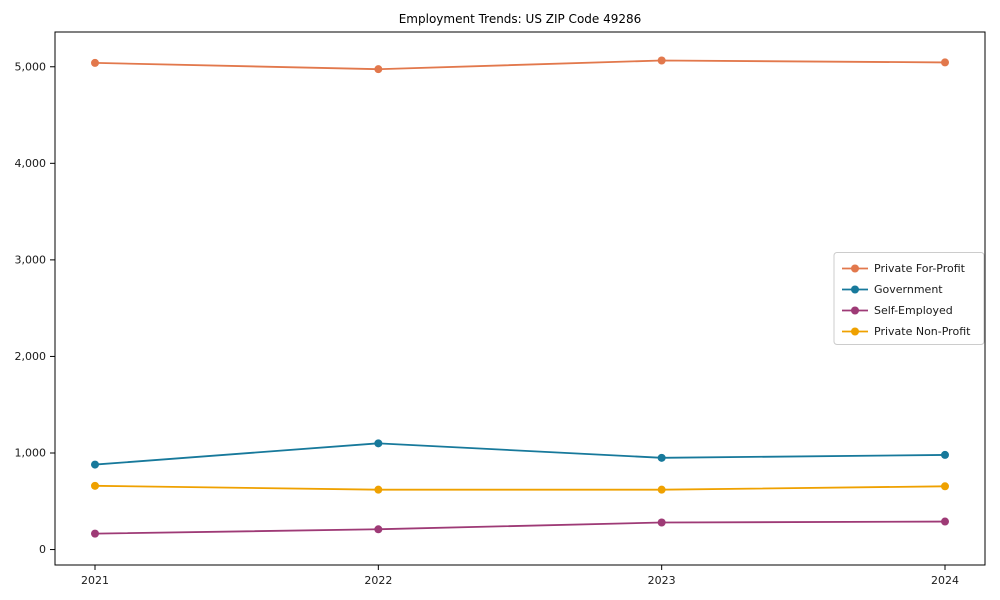 This screenshot has height=600, width=1000. I want to click on legend-entry: Self-Employed, so click(897, 310).